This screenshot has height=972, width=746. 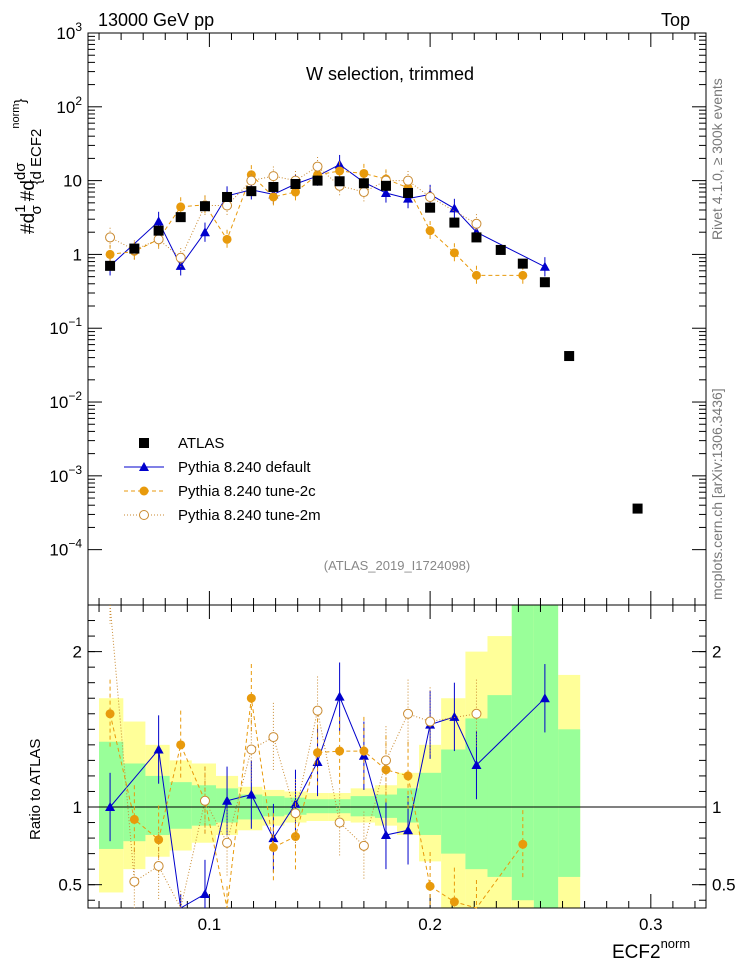 I want to click on legend-label: Pythia 8.240 tune-2c, so click(x=247, y=491).